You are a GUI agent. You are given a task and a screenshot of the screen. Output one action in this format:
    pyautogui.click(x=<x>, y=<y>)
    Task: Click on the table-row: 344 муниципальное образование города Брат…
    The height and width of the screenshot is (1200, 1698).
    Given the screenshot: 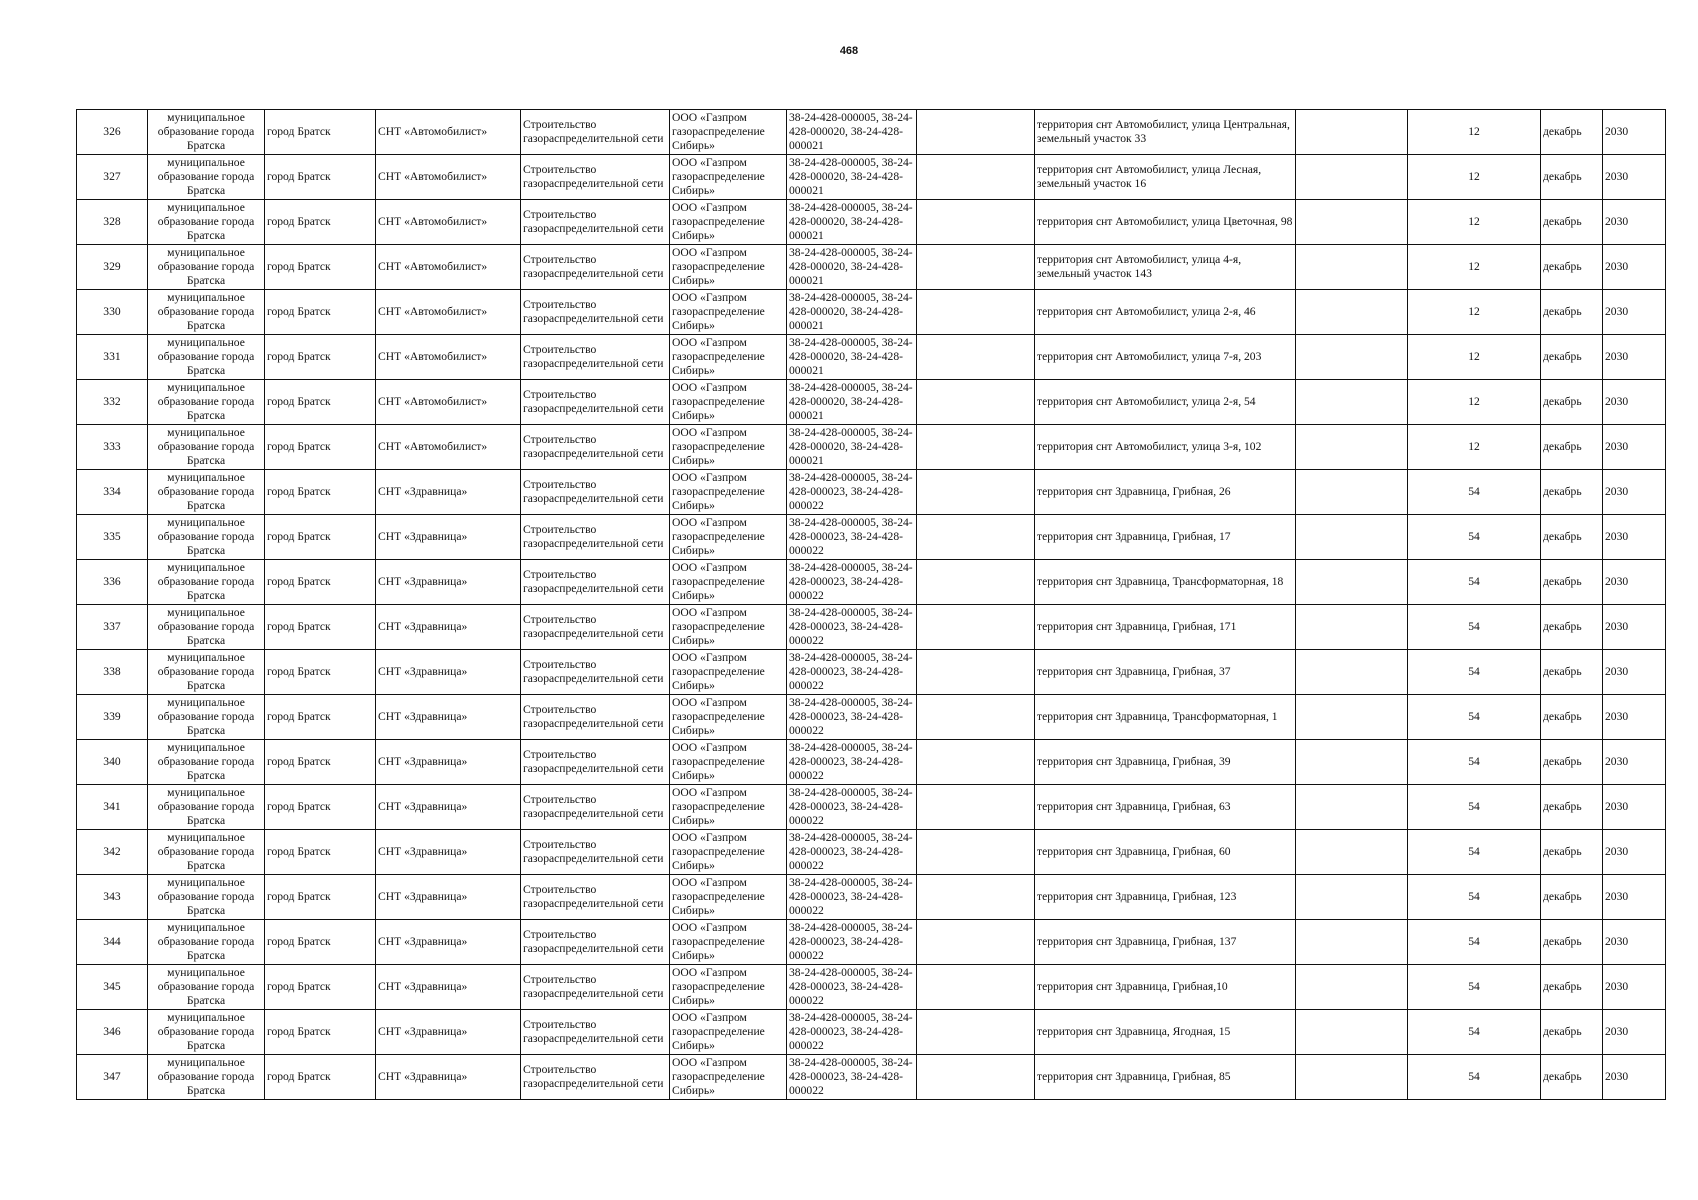 What is the action you would take?
    pyautogui.click(x=871, y=942)
    